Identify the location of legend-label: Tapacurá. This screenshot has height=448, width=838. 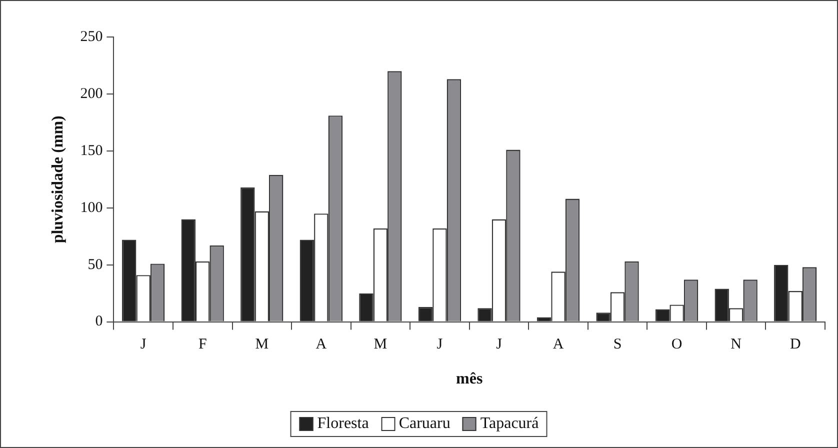
(509, 424).